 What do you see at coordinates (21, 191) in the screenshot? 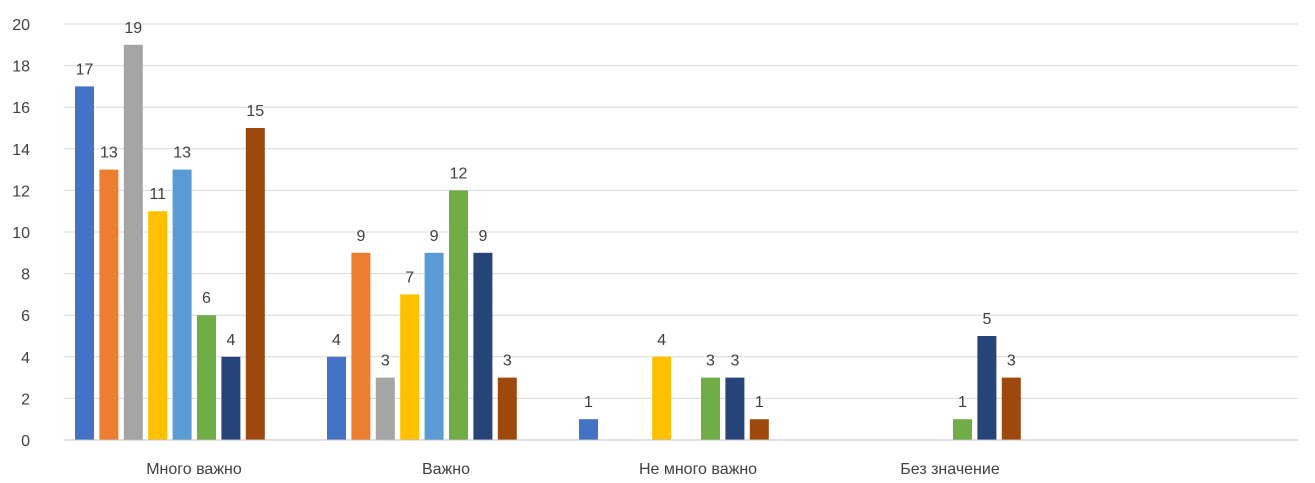
I see `y-tick-label: 12` at bounding box center [21, 191].